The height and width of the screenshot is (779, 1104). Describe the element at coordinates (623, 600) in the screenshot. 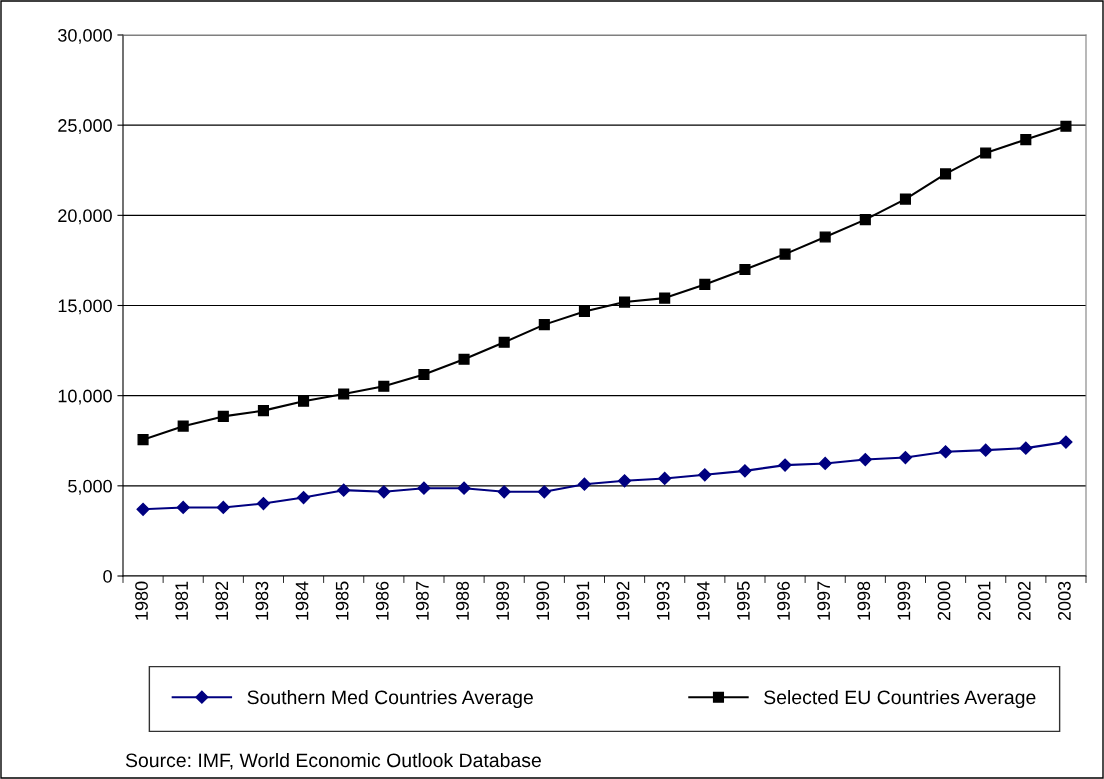

I see `x-tick-label: 1992` at that location.